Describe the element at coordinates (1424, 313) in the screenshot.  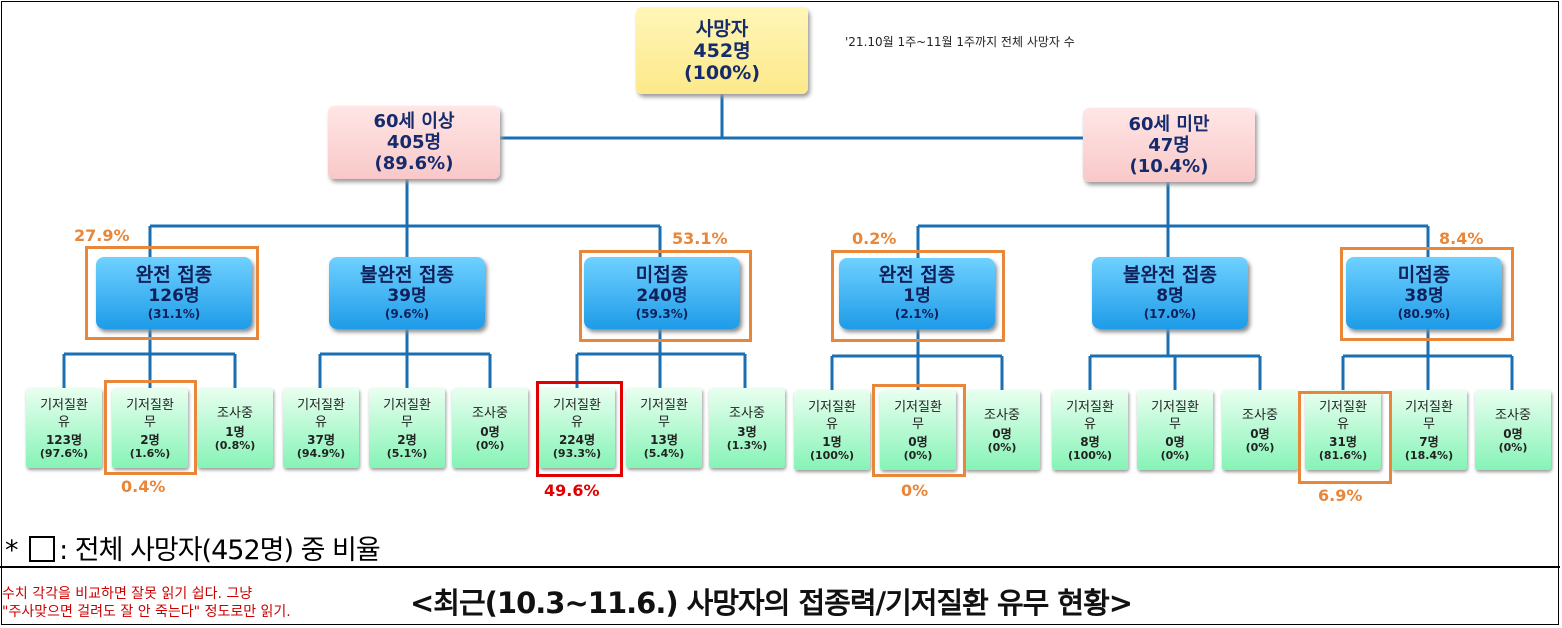
I see `vac-pct: (80.9%)` at that location.